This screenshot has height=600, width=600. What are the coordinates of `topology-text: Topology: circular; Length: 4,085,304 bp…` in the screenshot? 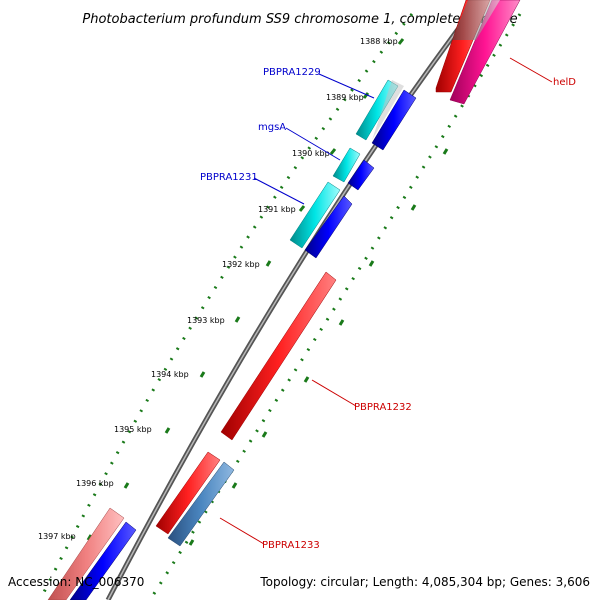 It's located at (424, 582).